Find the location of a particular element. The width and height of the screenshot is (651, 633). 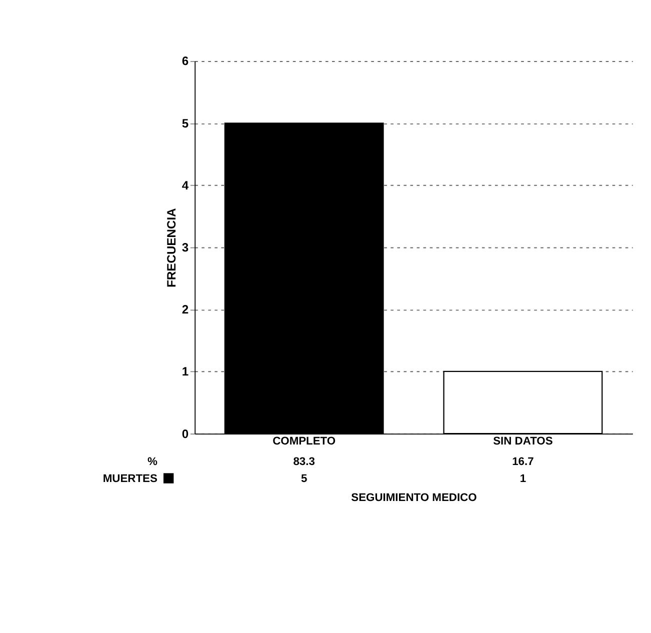

text: 16.7 is located at coordinates (523, 462).